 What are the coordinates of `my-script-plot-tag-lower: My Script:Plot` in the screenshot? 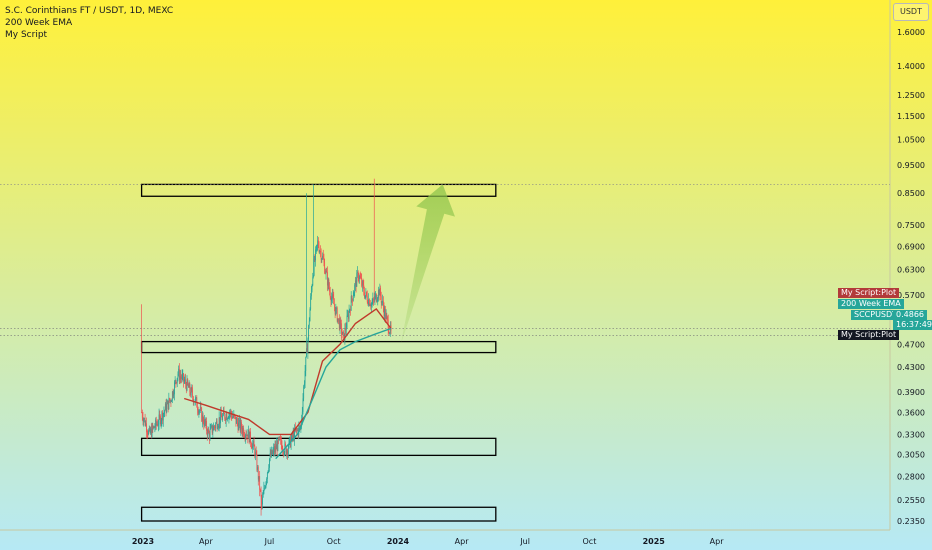 It's located at (869, 335).